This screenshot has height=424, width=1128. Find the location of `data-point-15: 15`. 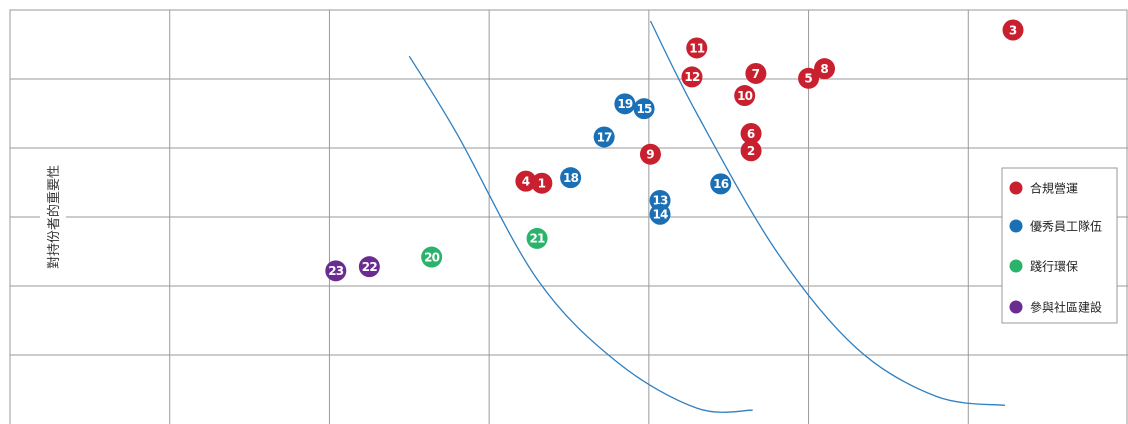

data-point-15: 15 is located at coordinates (644, 109).